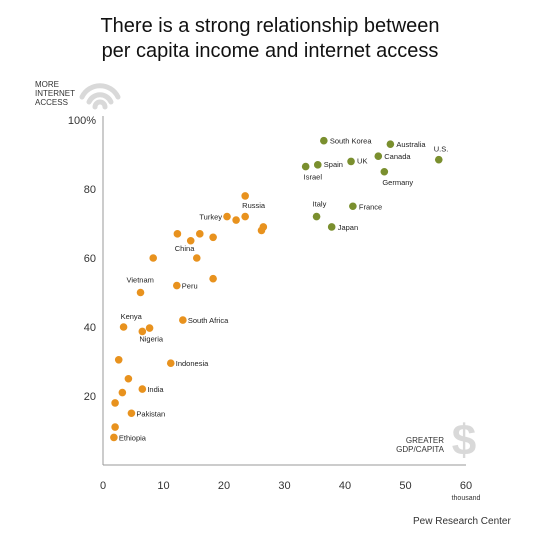 This screenshot has height=540, width=540. Describe the element at coordinates (140, 280) in the screenshot. I see `point-label: Vietnam` at that location.